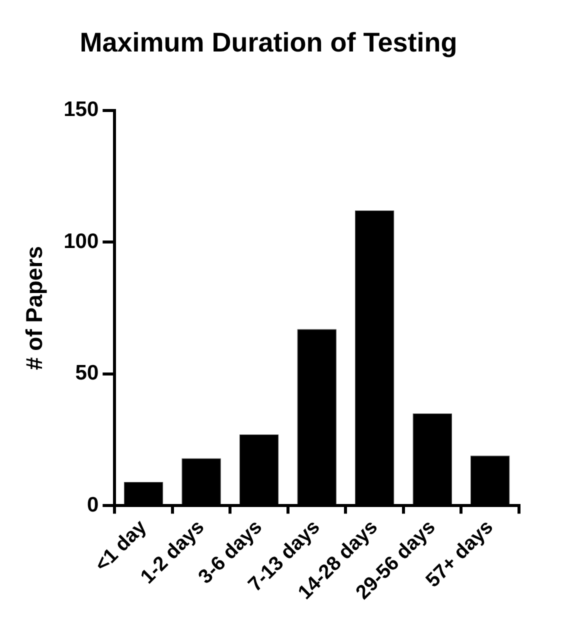  Describe the element at coordinates (34, 308) in the screenshot. I see `y-axis-title: # of Papers` at that location.